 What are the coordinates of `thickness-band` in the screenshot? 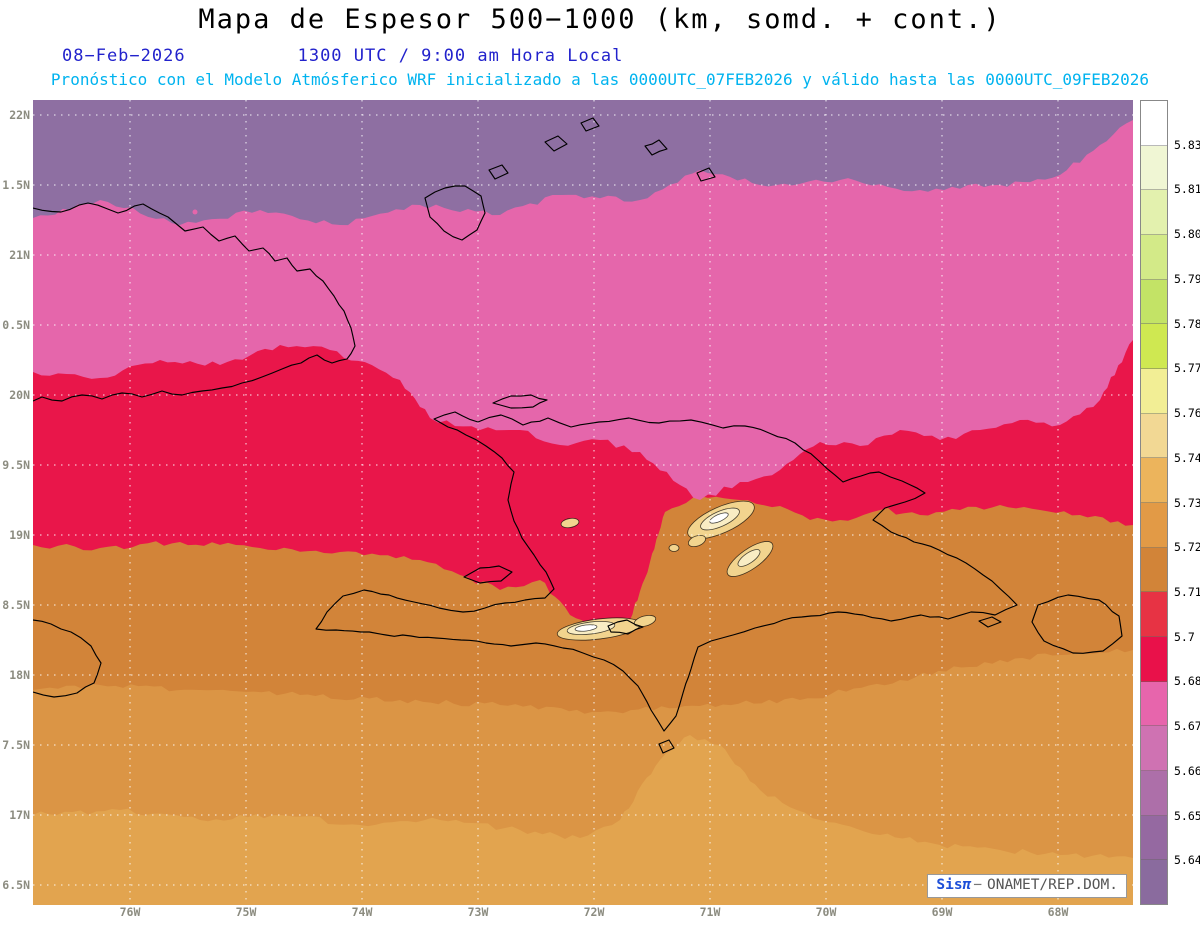 It's located at (583, 163).